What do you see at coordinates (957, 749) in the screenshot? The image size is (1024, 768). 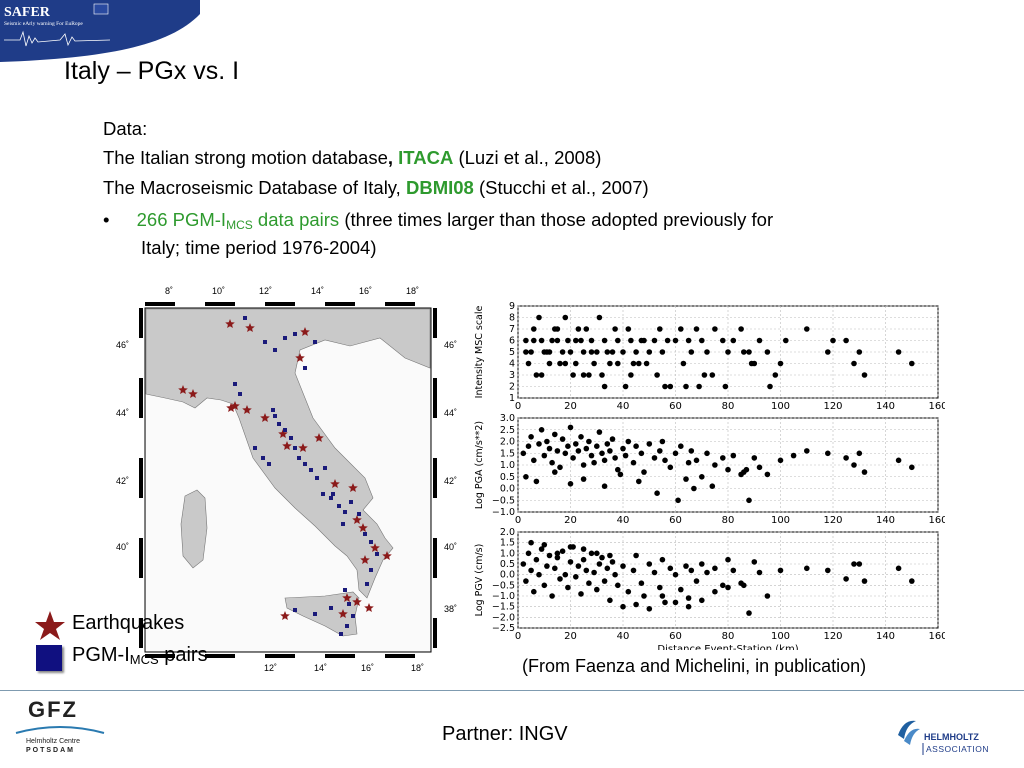 I see `helmholtz-text-2: ASSOCIATION` at bounding box center [957, 749].